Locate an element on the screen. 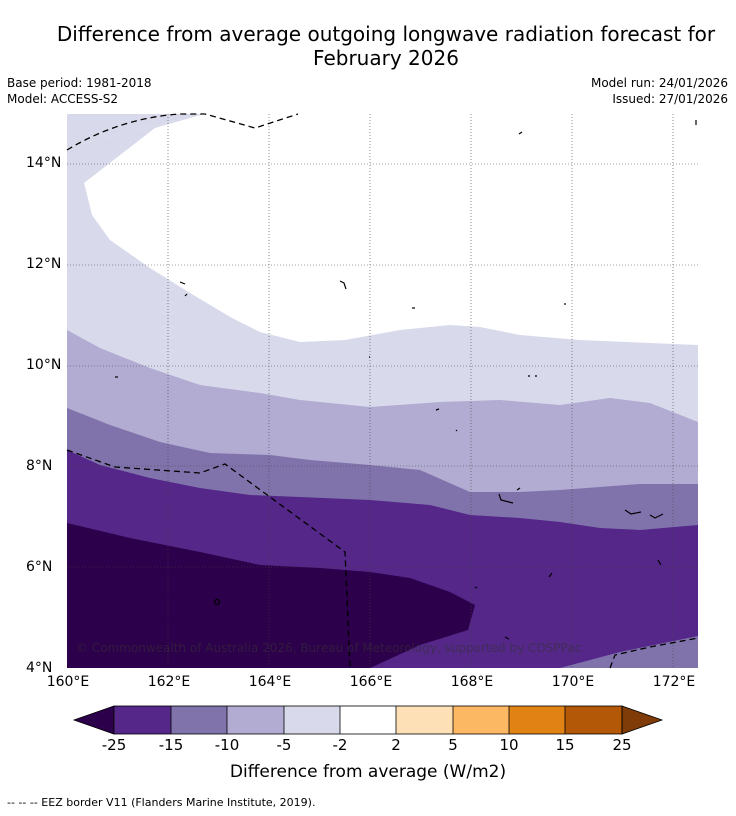 This screenshot has height=816, width=736. band-below-minus25 is located at coordinates (271, 595).